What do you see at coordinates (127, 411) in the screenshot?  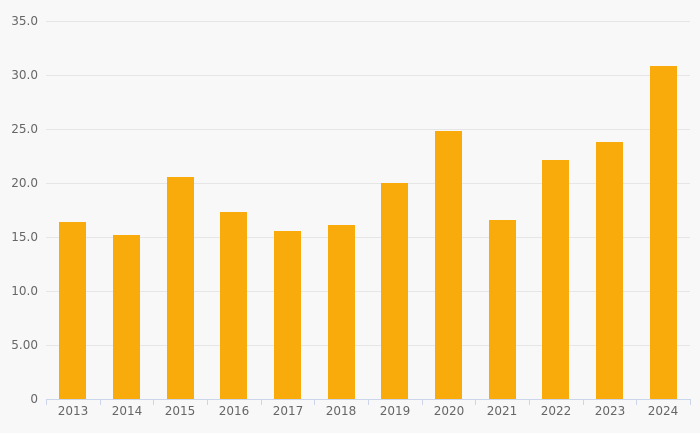 I see `x-axis-label-2014: 2014` at bounding box center [127, 411].